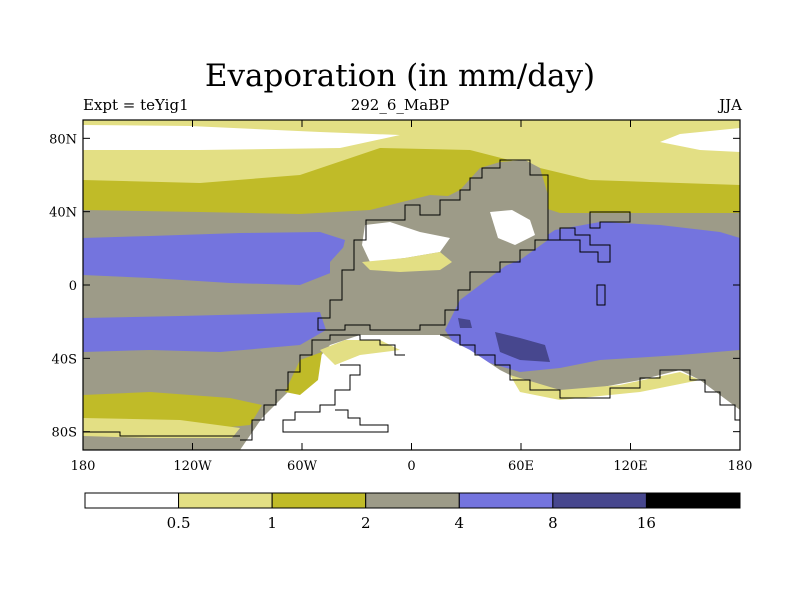  I want to click on x-tick-label: 60W, so click(302, 466).